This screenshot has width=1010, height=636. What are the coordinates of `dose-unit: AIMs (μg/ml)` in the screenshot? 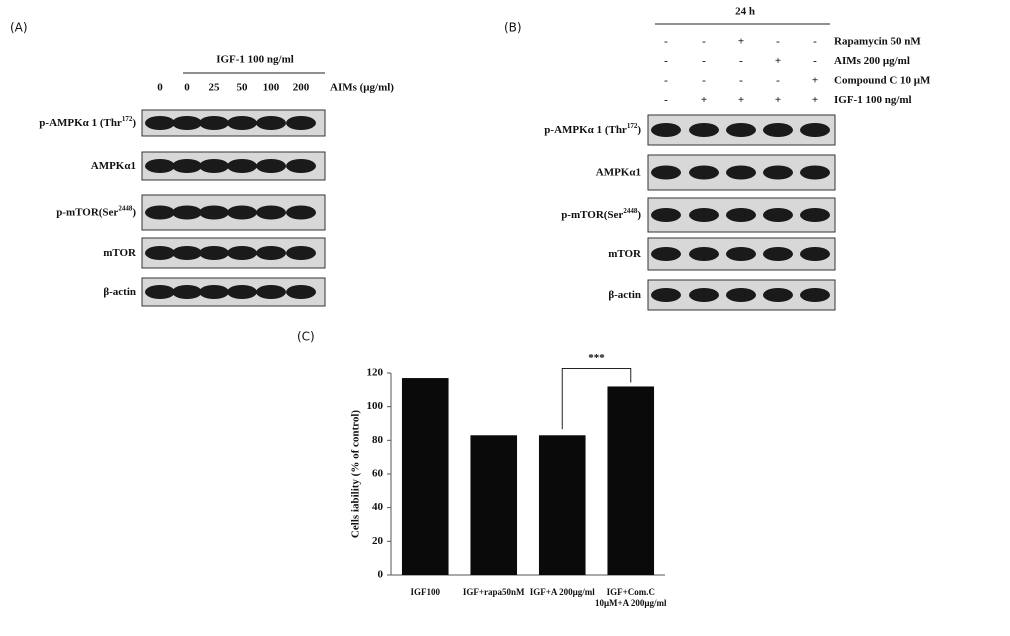 It's located at (362, 88).